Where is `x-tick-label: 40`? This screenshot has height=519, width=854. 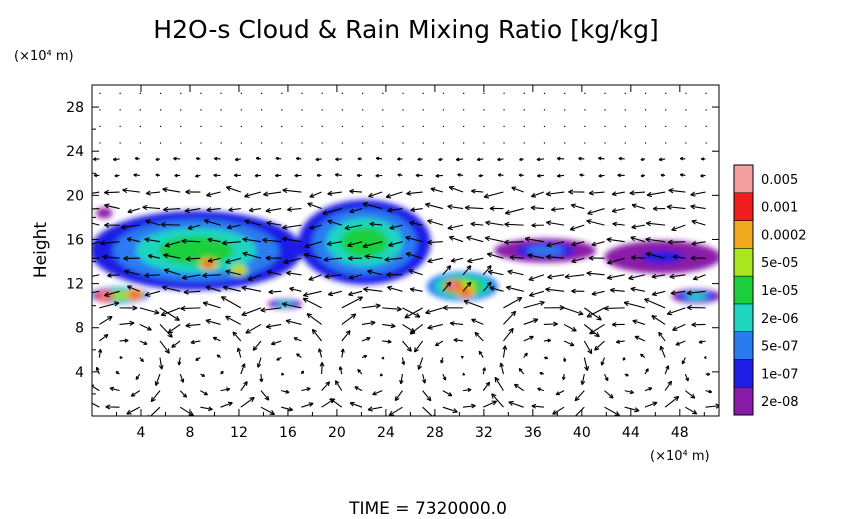 x-tick-label: 40 is located at coordinates (582, 433).